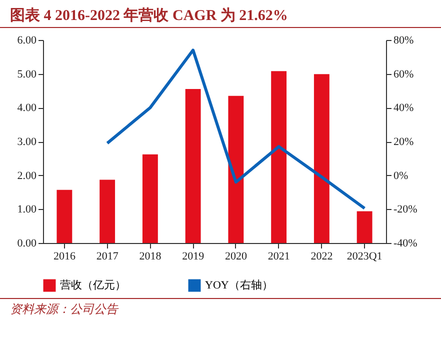 This screenshot has width=441, height=339. What do you see at coordinates (27, 176) in the screenshot?
I see `y-tick-label: 2.00` at bounding box center [27, 176].